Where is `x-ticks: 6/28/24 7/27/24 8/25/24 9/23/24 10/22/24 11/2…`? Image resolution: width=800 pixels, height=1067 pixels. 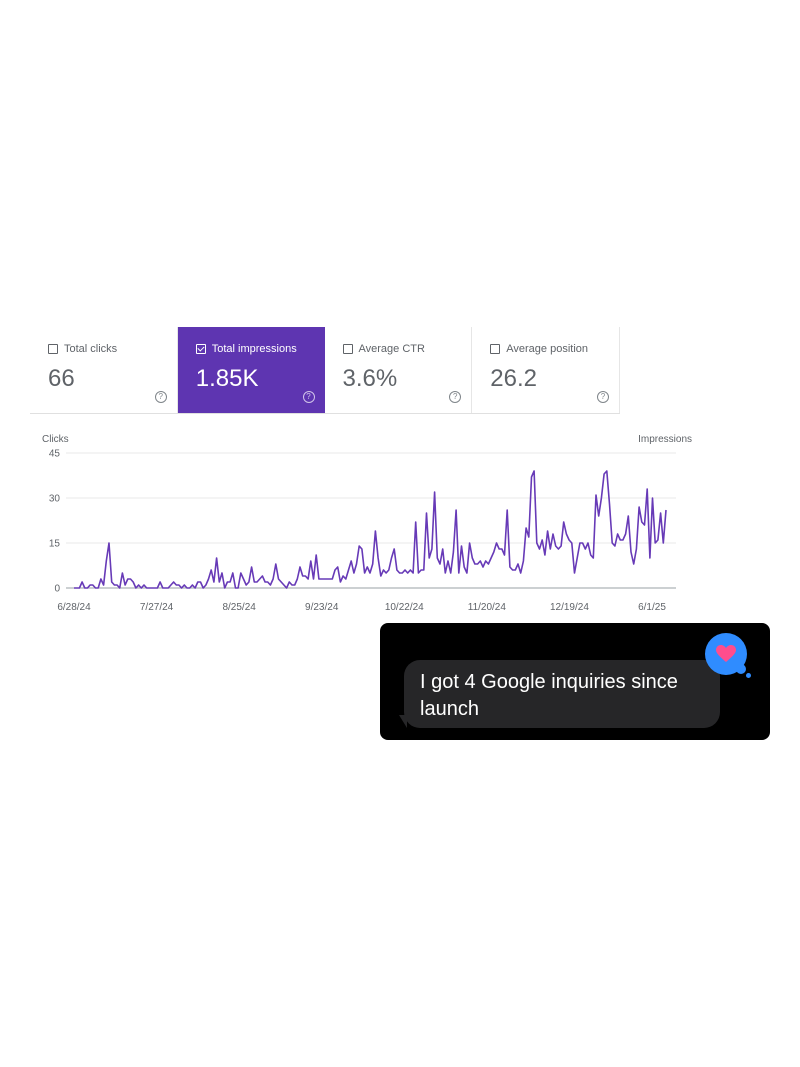
x-ticks: 6/28/24 7/27/24 8/25/24 9/23/24 10/22/24 11/2… is located at coordinates (361, 607).